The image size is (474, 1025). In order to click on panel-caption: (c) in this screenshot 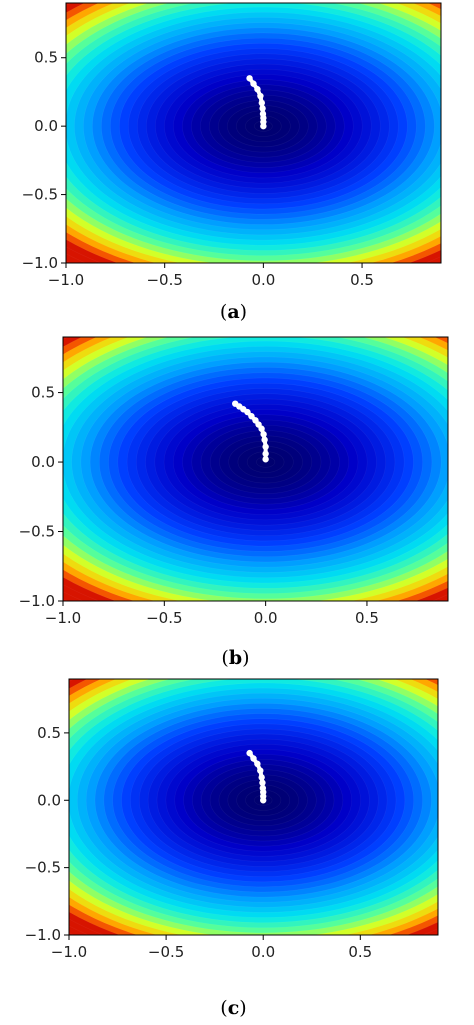, I will do `click(233, 1008)`.